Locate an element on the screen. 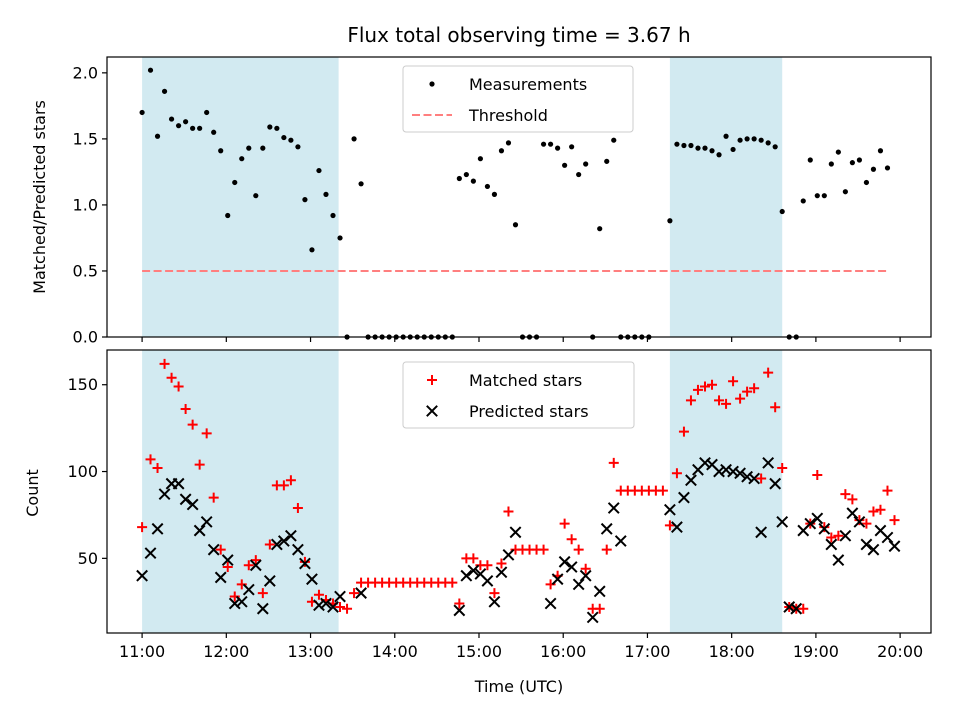 This screenshot has height=720, width=960. x-axis-label: Time (UTC) is located at coordinates (518, 686).